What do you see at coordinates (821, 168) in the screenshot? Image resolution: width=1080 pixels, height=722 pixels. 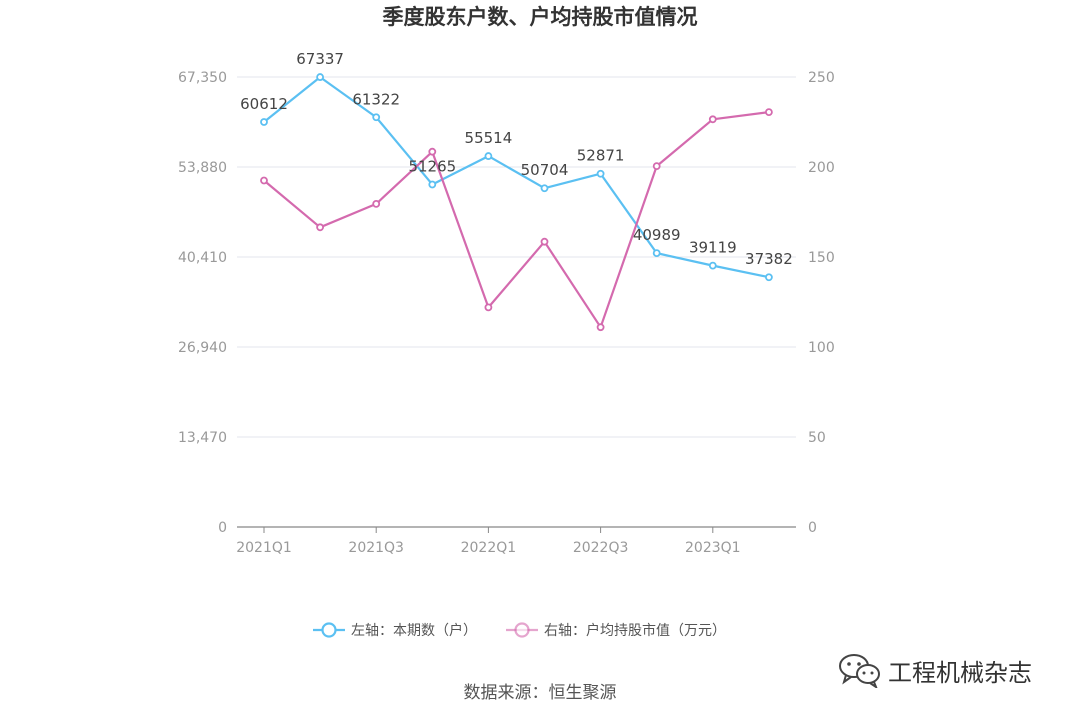 I see `y-right-tick-label: 200` at bounding box center [821, 168].